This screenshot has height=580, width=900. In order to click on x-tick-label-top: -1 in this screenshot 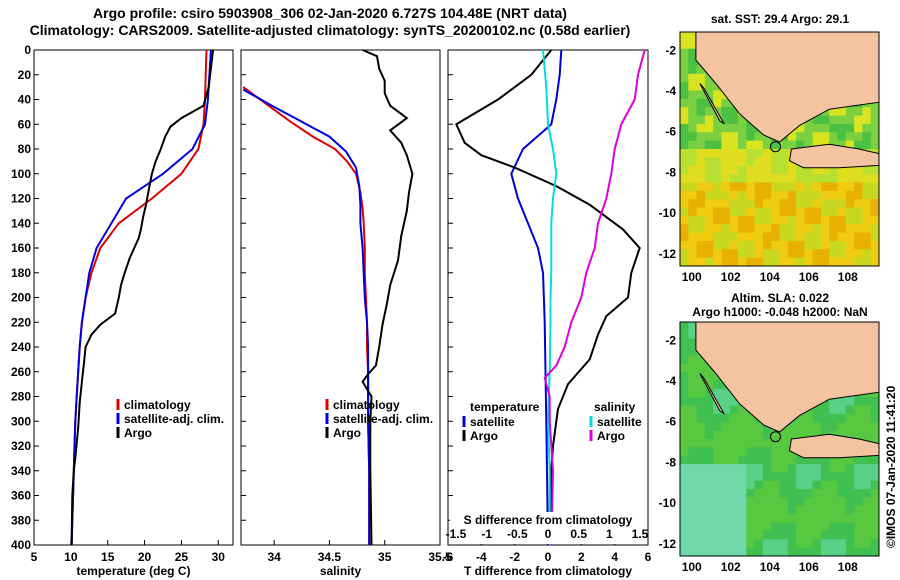, I will do `click(486, 534)`.